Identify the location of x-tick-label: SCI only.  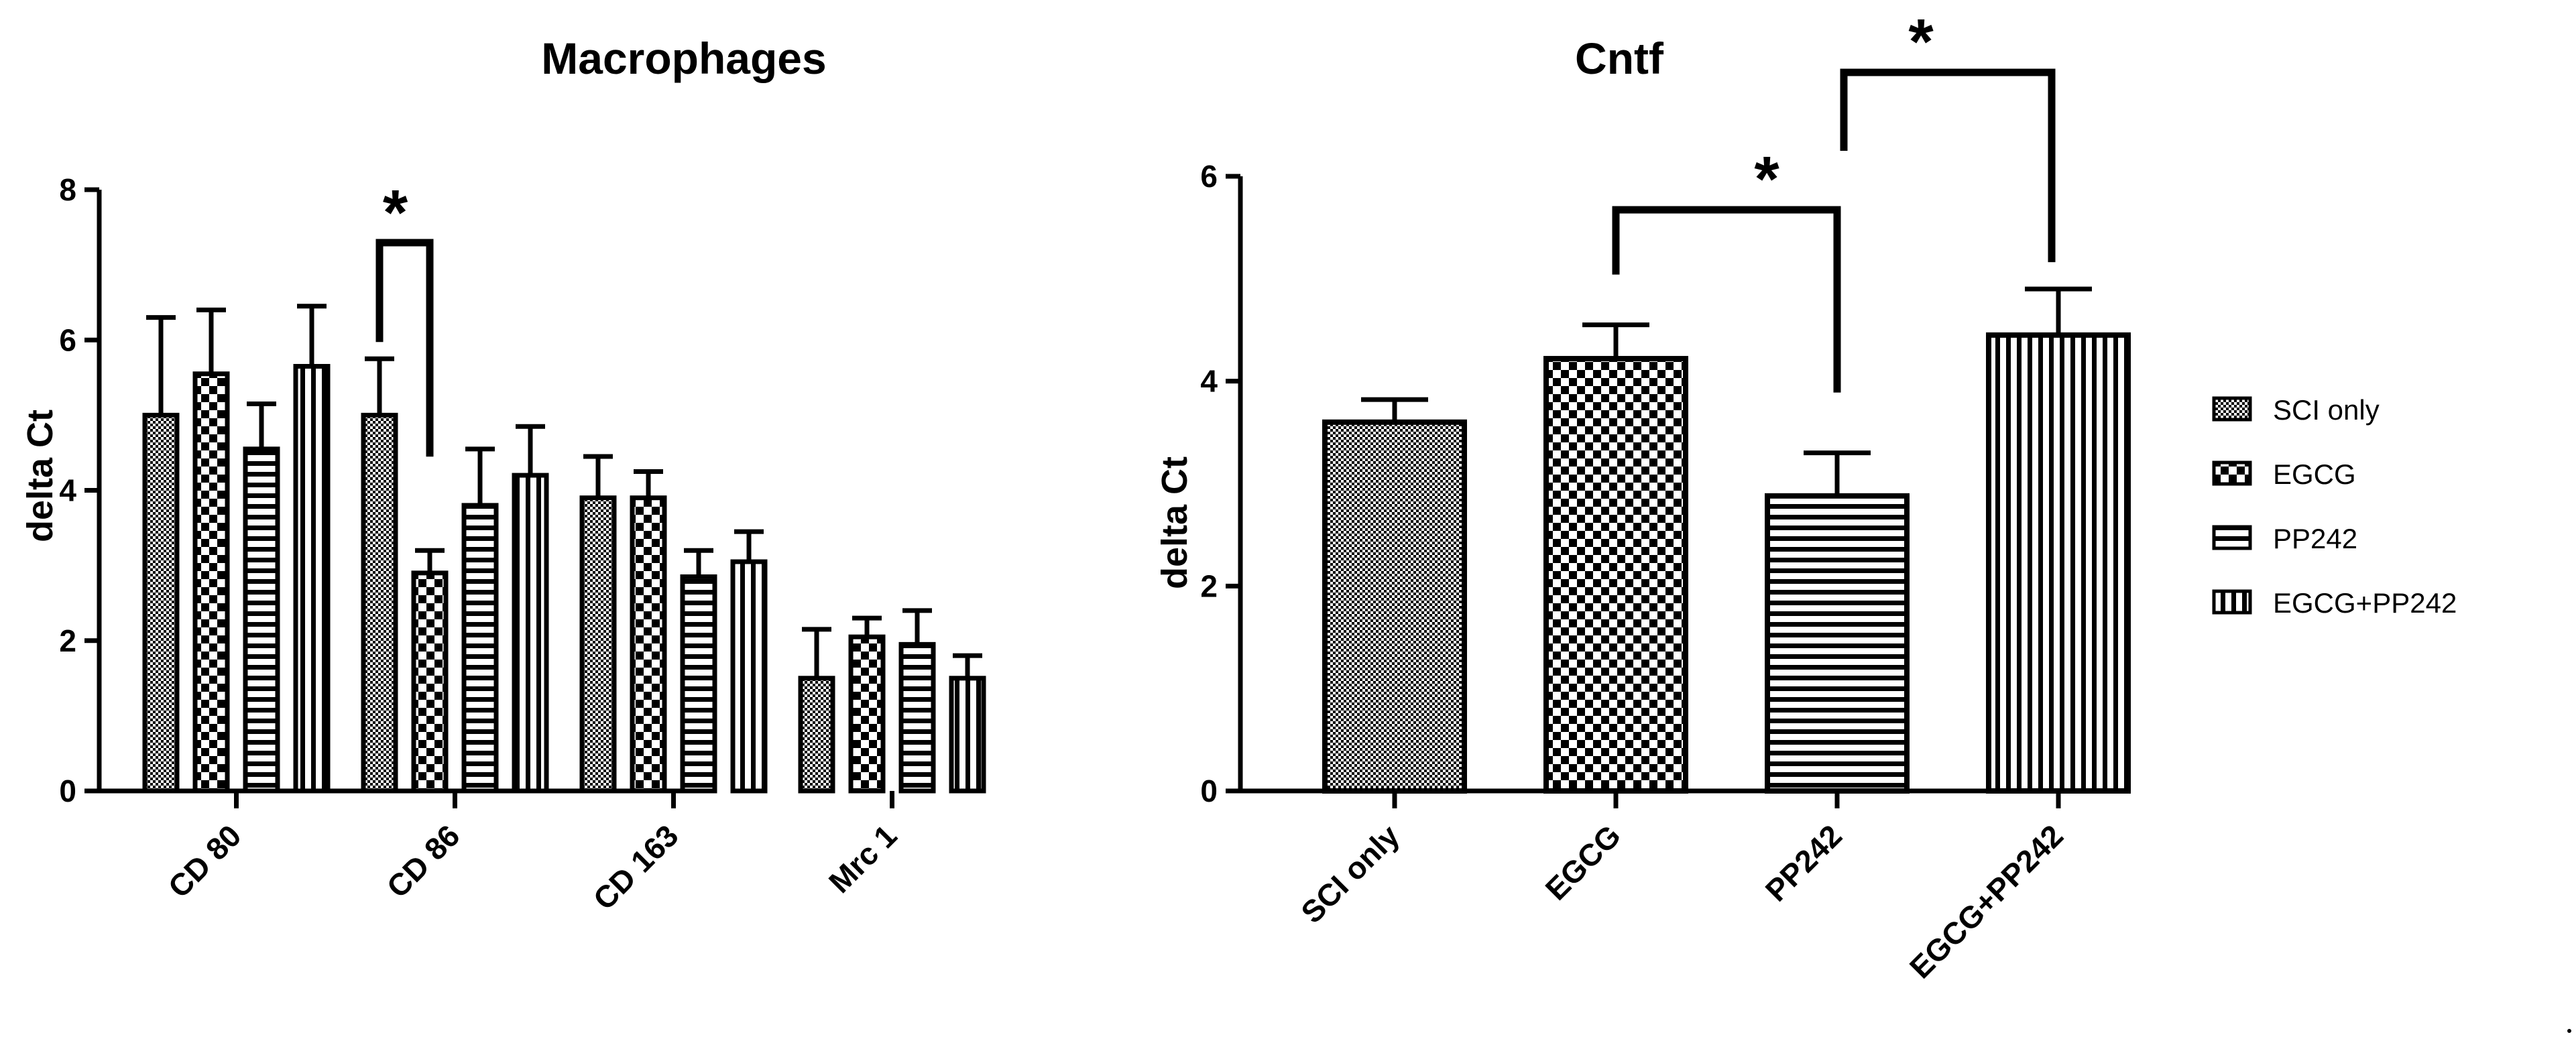
(1350, 874).